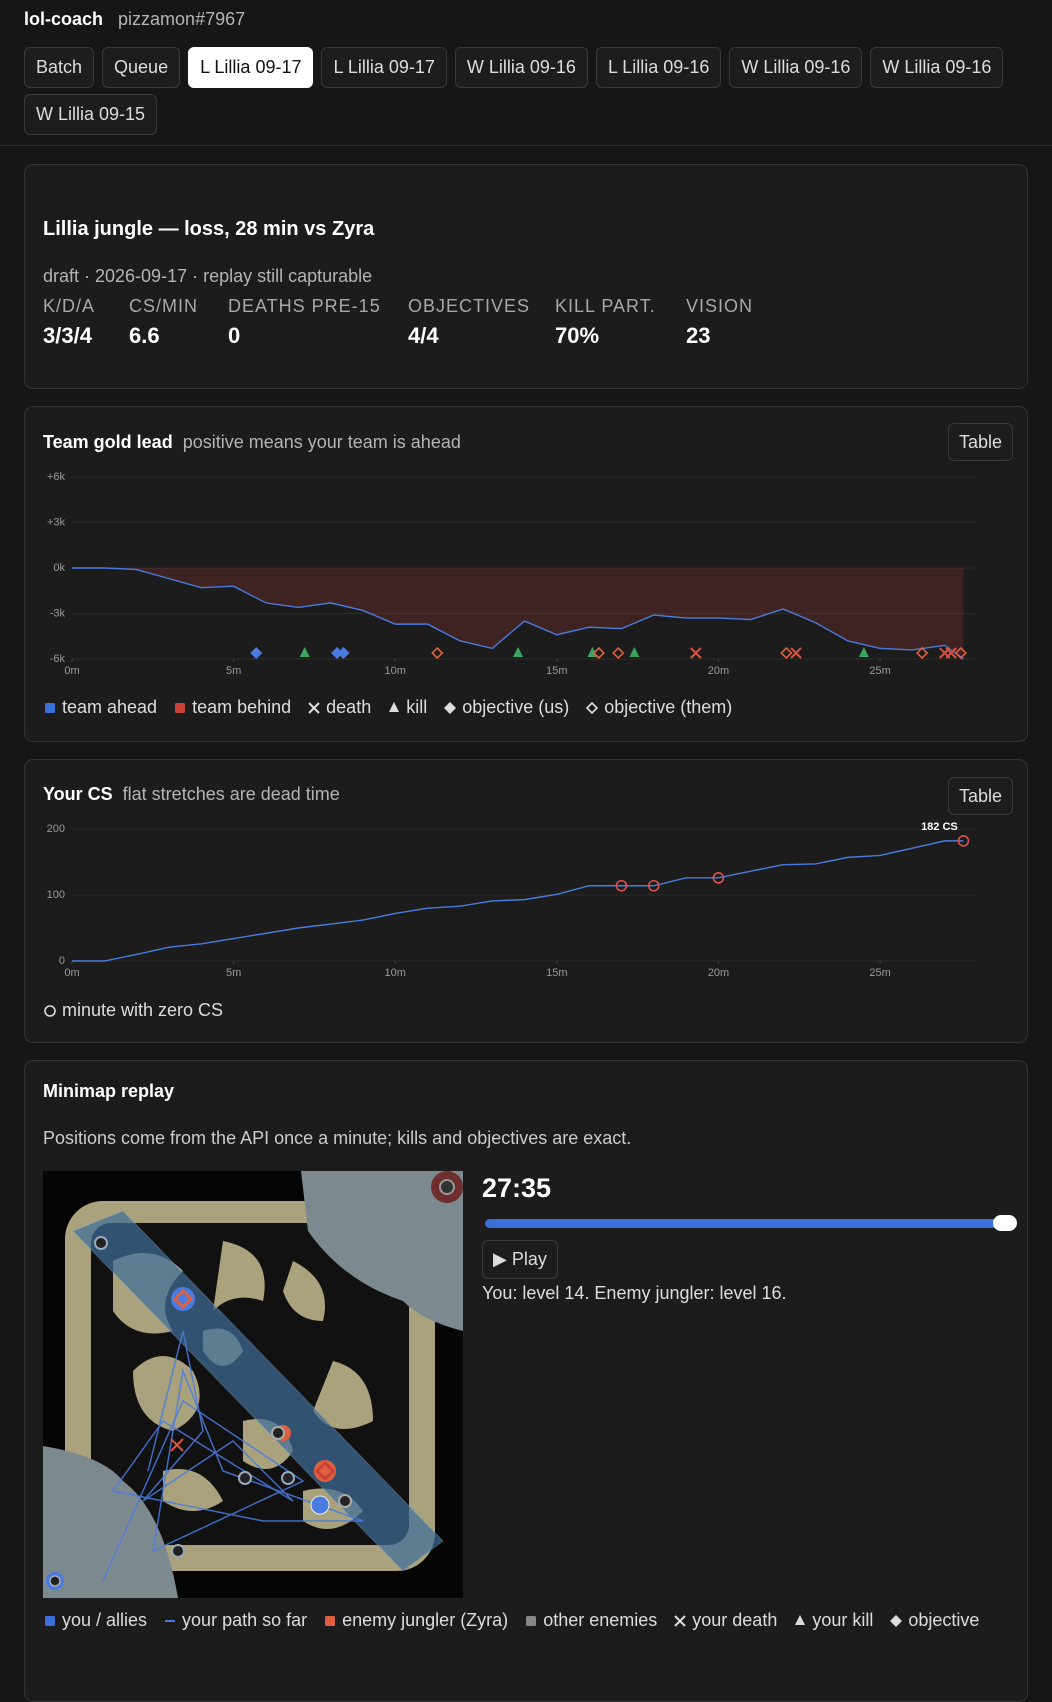  What do you see at coordinates (415, 1620) in the screenshot?
I see `legend-item: enemy jungler (Zyra)` at bounding box center [415, 1620].